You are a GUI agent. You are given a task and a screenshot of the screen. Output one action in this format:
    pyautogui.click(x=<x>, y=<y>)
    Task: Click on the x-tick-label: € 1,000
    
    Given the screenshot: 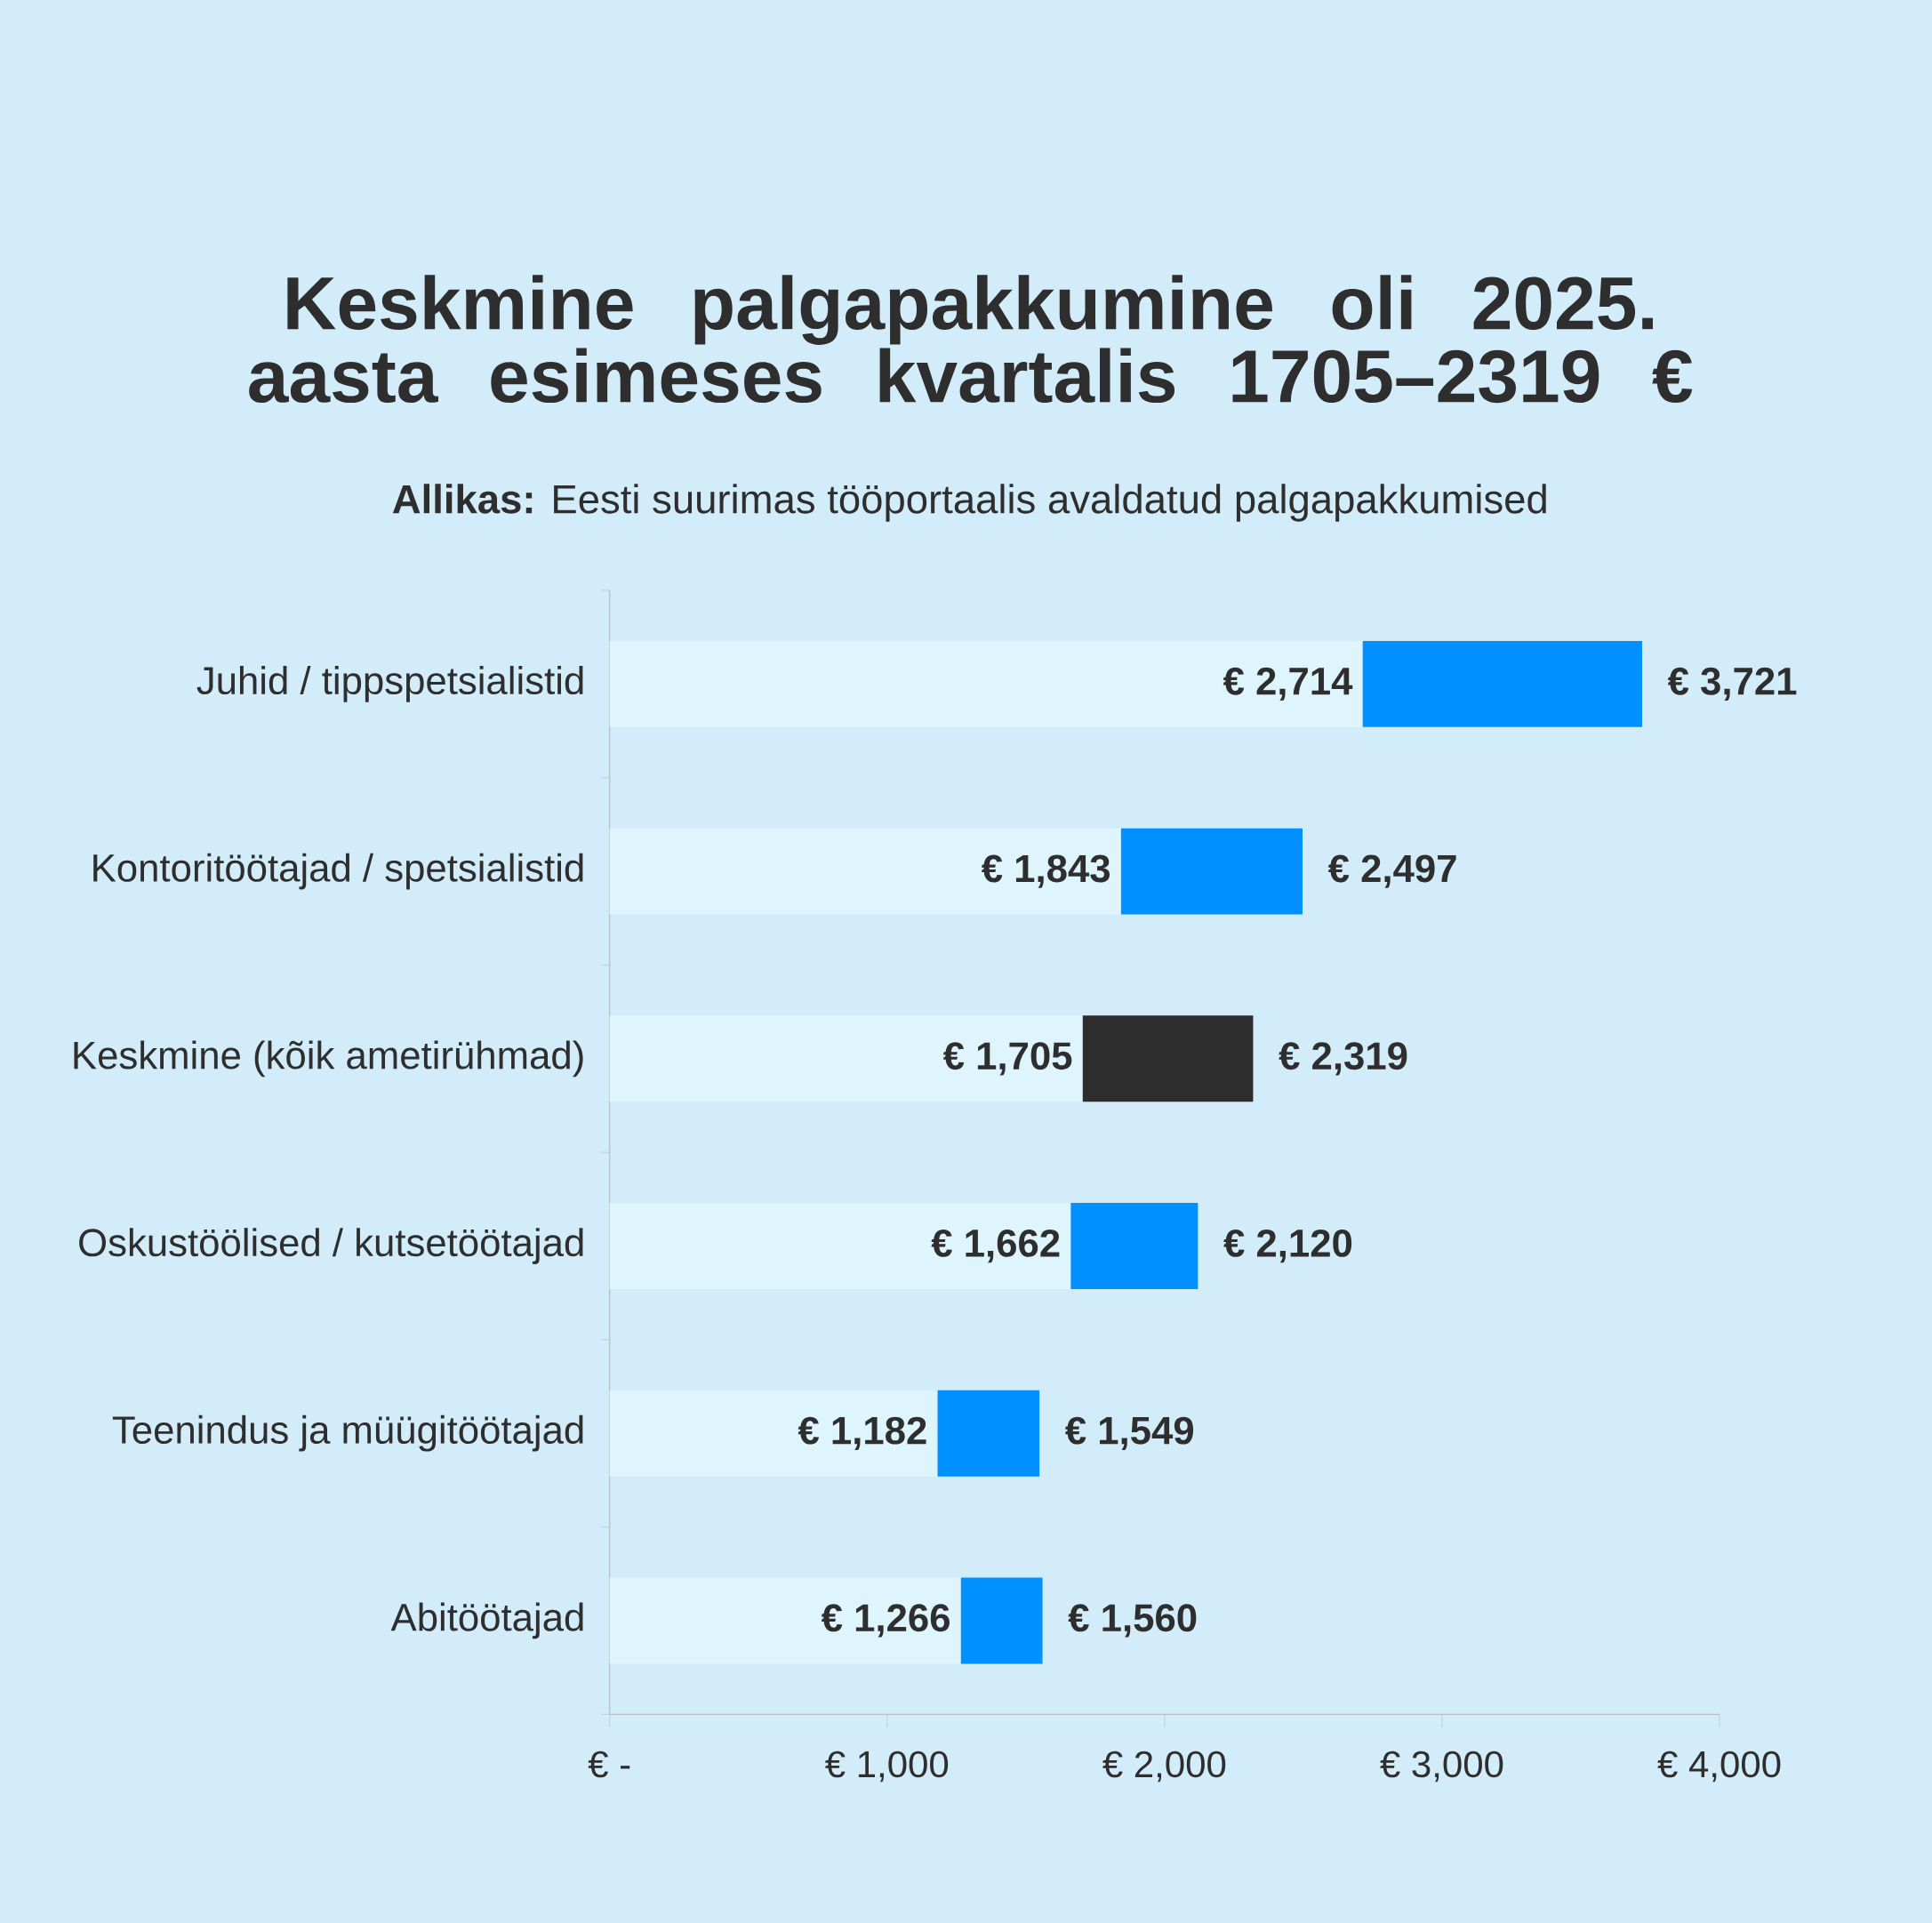 What is the action you would take?
    pyautogui.click(x=887, y=1767)
    